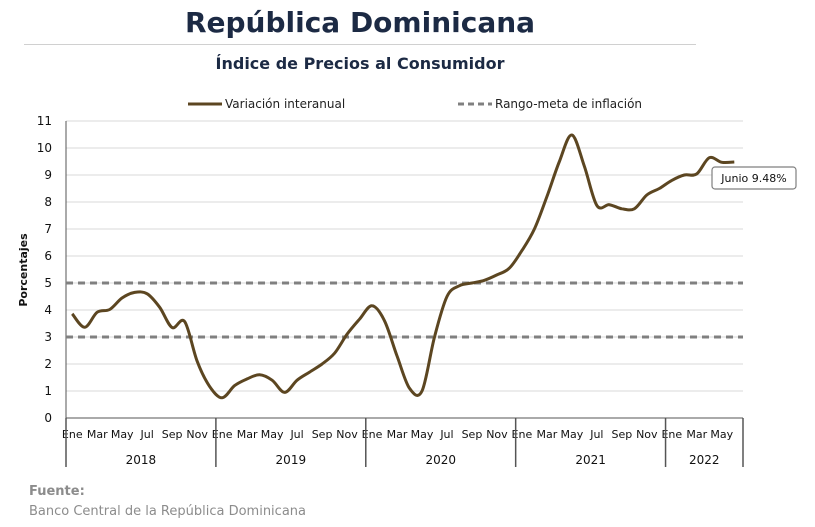  What do you see at coordinates (704, 460) in the screenshot?
I see `year-label: 2022` at bounding box center [704, 460].